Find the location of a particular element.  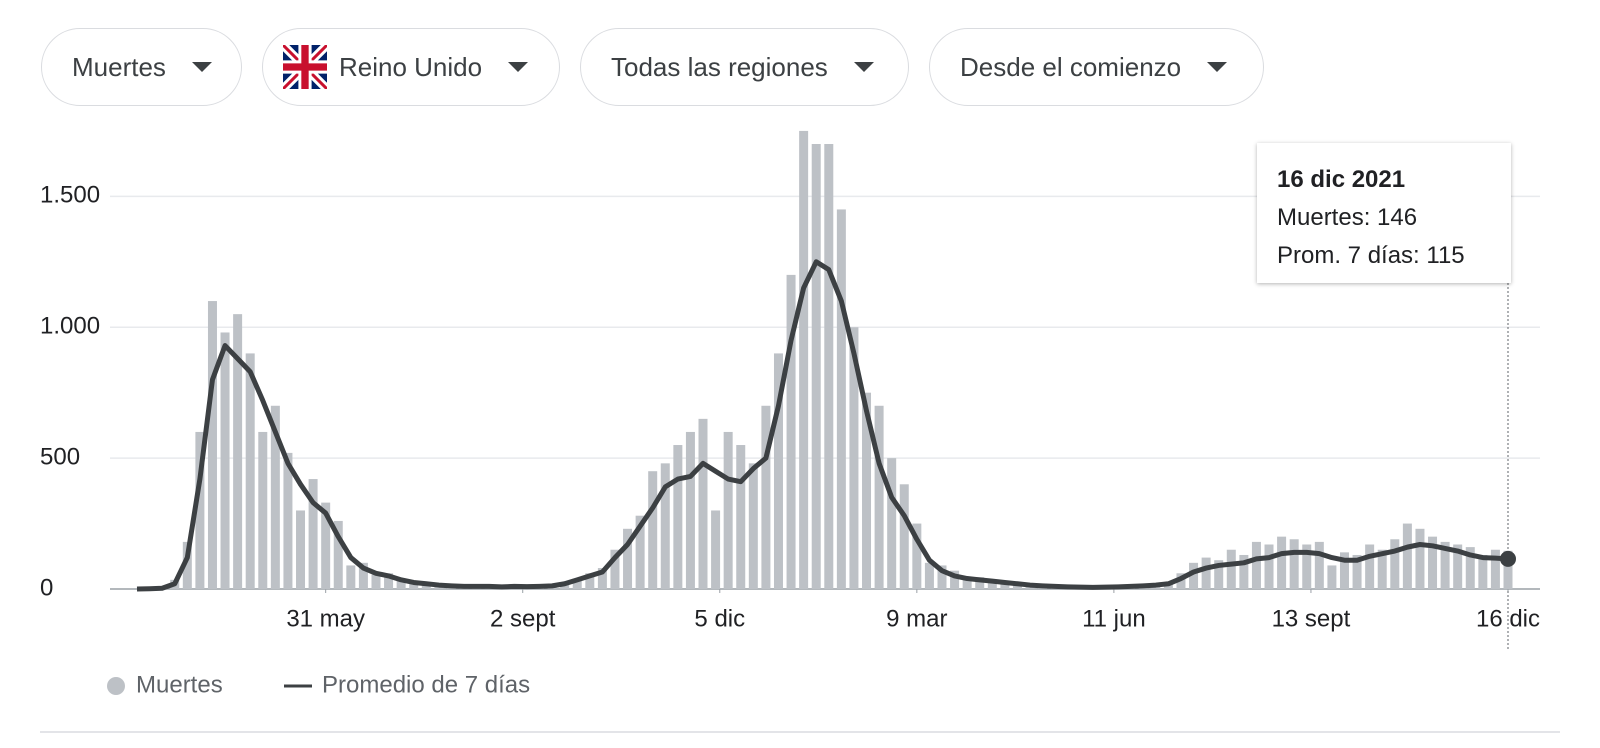

region-dropdown: Todas las regiones is located at coordinates (744, 67).